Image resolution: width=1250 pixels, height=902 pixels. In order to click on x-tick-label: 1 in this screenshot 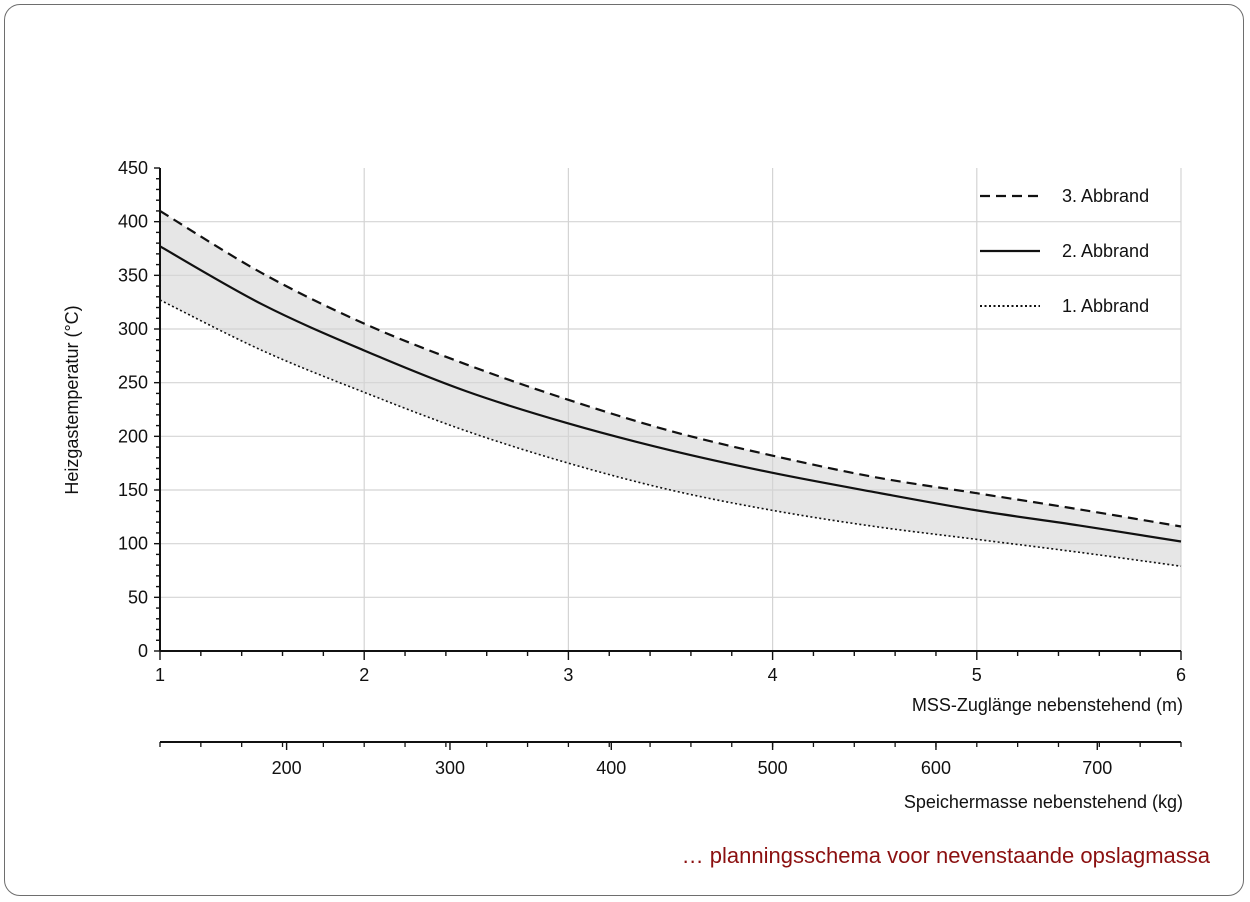, I will do `click(160, 675)`.